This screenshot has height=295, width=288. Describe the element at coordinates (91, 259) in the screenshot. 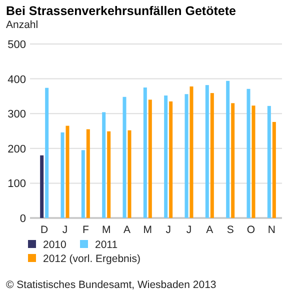

I see `legend-label: 2012 (vorl. Ergebnis)` at that location.